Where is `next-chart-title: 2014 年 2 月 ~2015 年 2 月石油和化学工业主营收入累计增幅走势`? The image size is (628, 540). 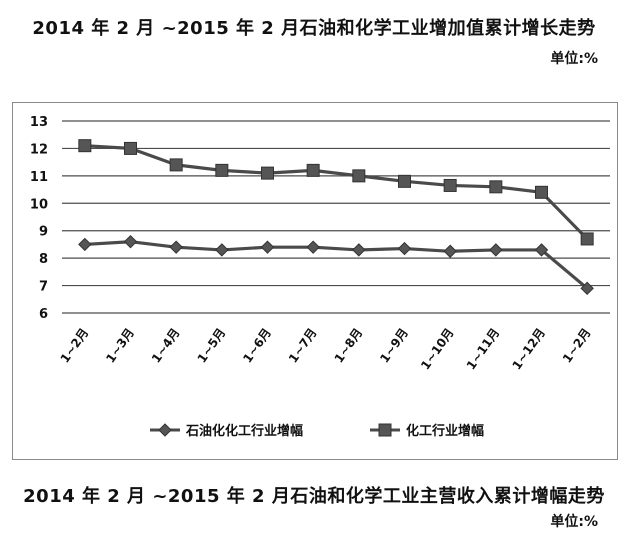 next-chart-title: 2014 年 2 月 ~2015 年 2 月石油和化学工业主营收入累计增幅走势 is located at coordinates (314, 496).